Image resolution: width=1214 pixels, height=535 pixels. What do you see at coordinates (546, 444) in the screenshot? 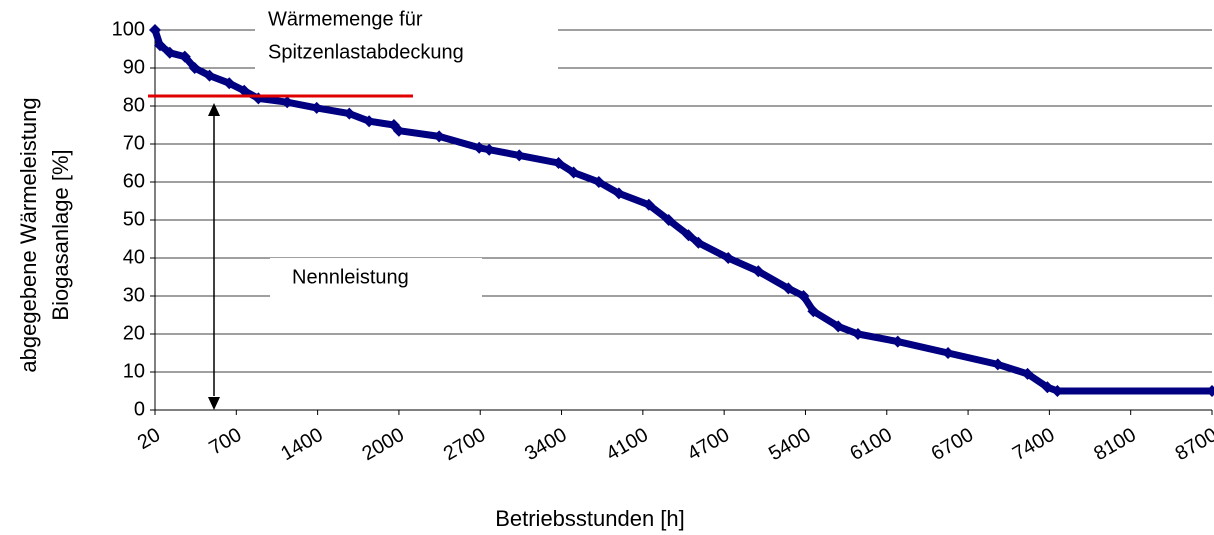
I see `x-tick-label: 3400` at bounding box center [546, 444].